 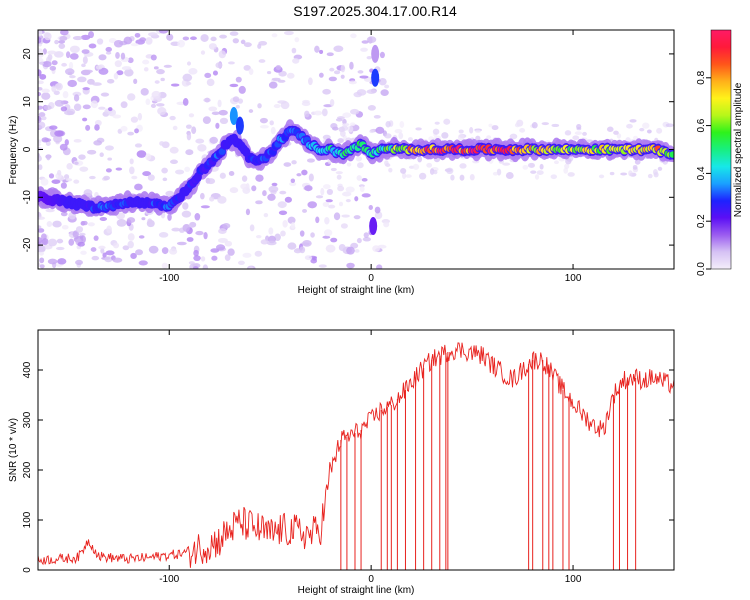 I want to click on y-tick-label: -10, so click(x=27, y=197).